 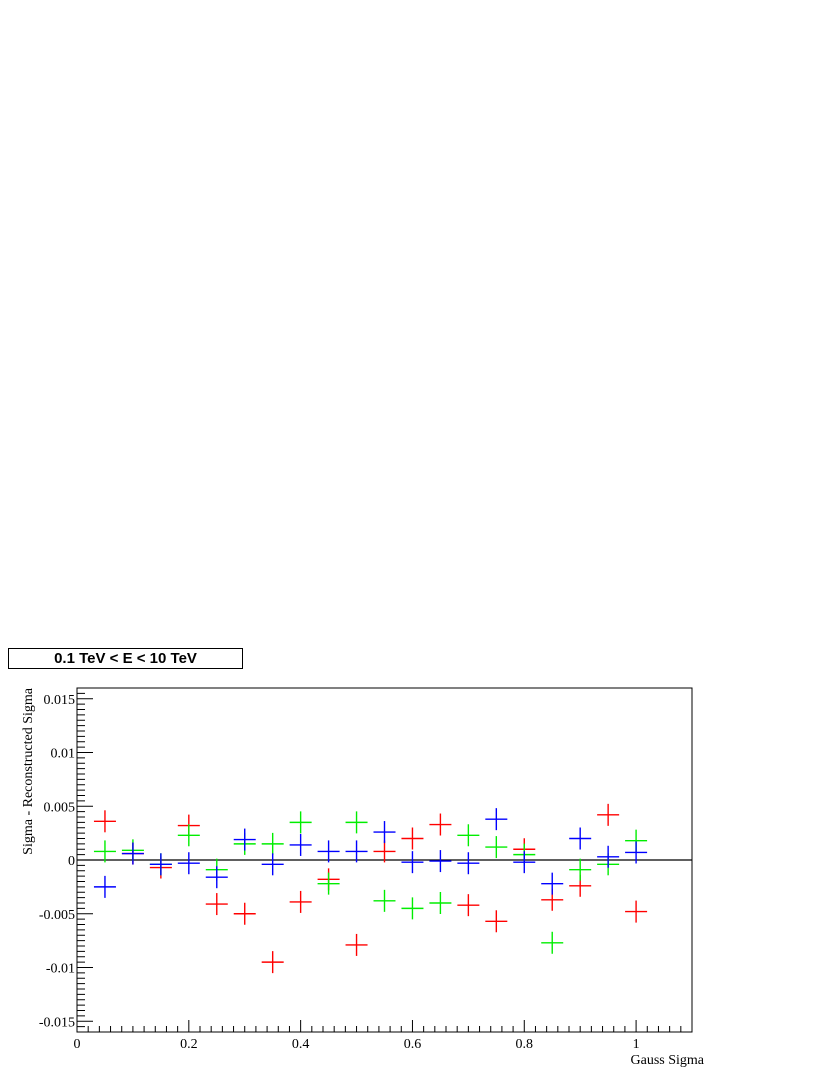 What do you see at coordinates (413, 1044) in the screenshot?
I see `x-tick-label: 0.6` at bounding box center [413, 1044].